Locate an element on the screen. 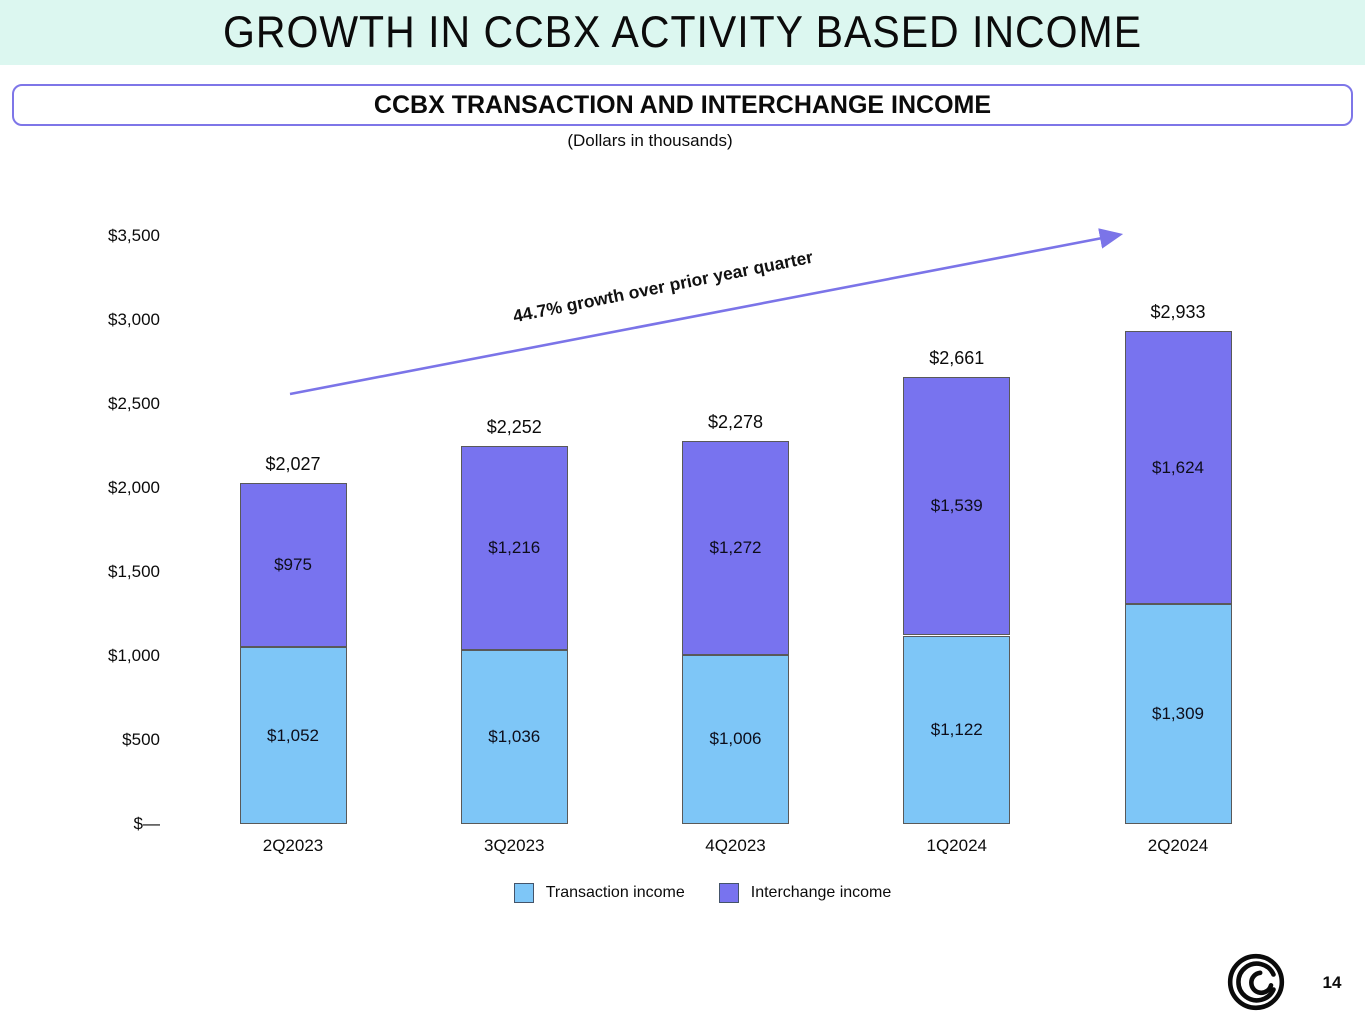  y-axis-tick-label: $3,500 is located at coordinates (134, 235).